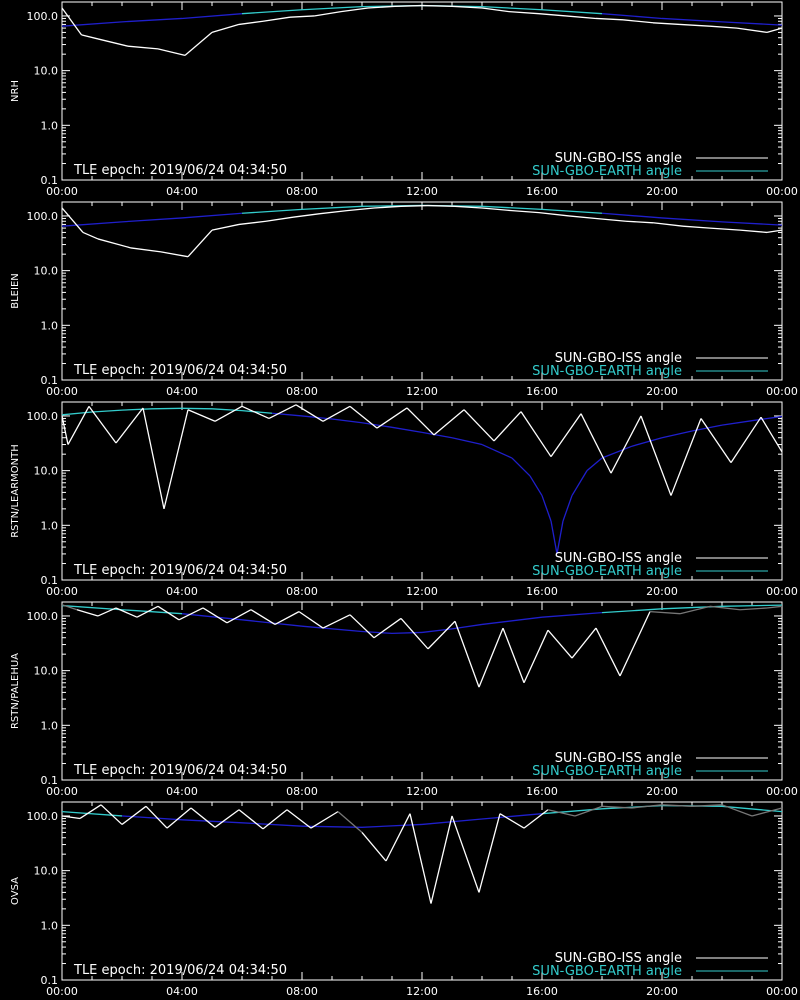 The image size is (800, 1000). I want to click on y-axis-label: NRH, so click(15, 91).